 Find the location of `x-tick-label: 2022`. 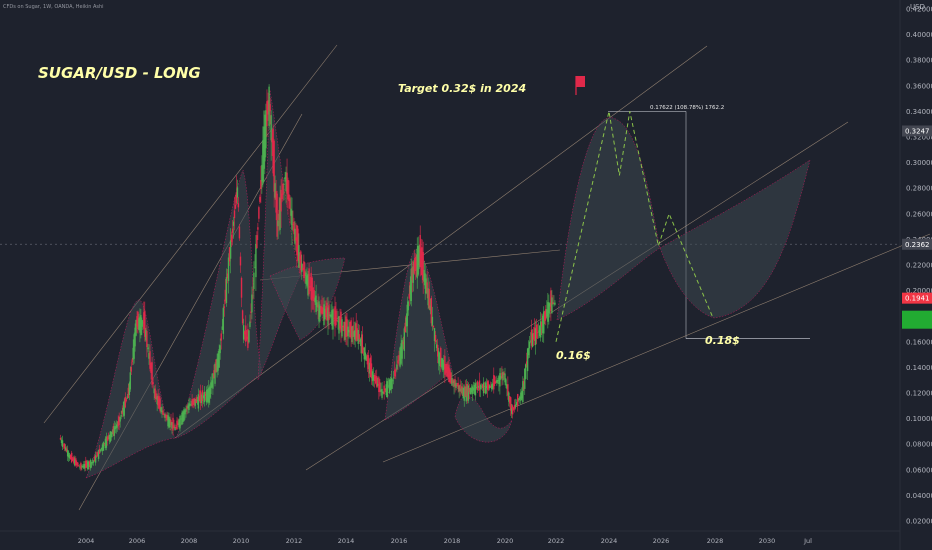

x-tick-label: 2022 is located at coordinates (556, 541).